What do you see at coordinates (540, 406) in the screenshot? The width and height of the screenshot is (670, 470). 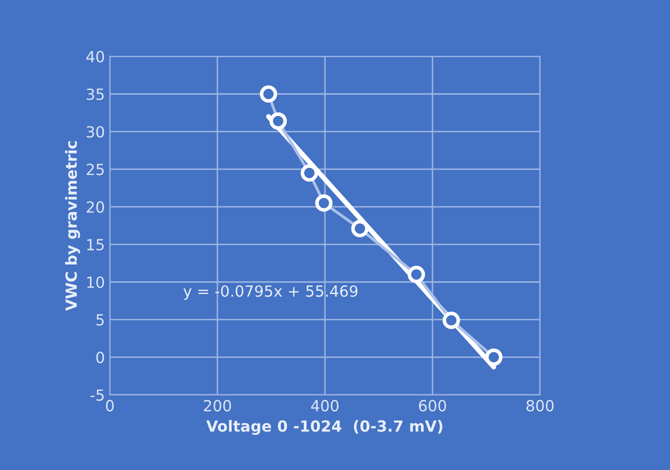 I see `x-tick-label: 800` at bounding box center [540, 406].